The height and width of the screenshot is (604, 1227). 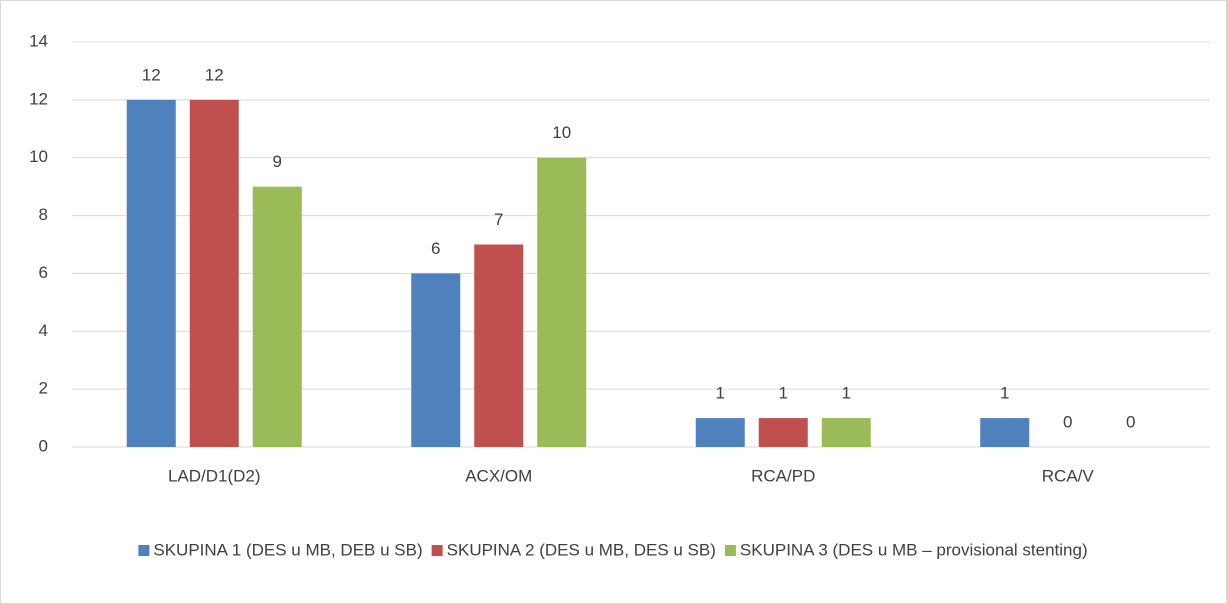 What do you see at coordinates (287, 549) in the screenshot?
I see `legend-label: SKUPINA 1 (DES u MB, DEB u SB)` at bounding box center [287, 549].